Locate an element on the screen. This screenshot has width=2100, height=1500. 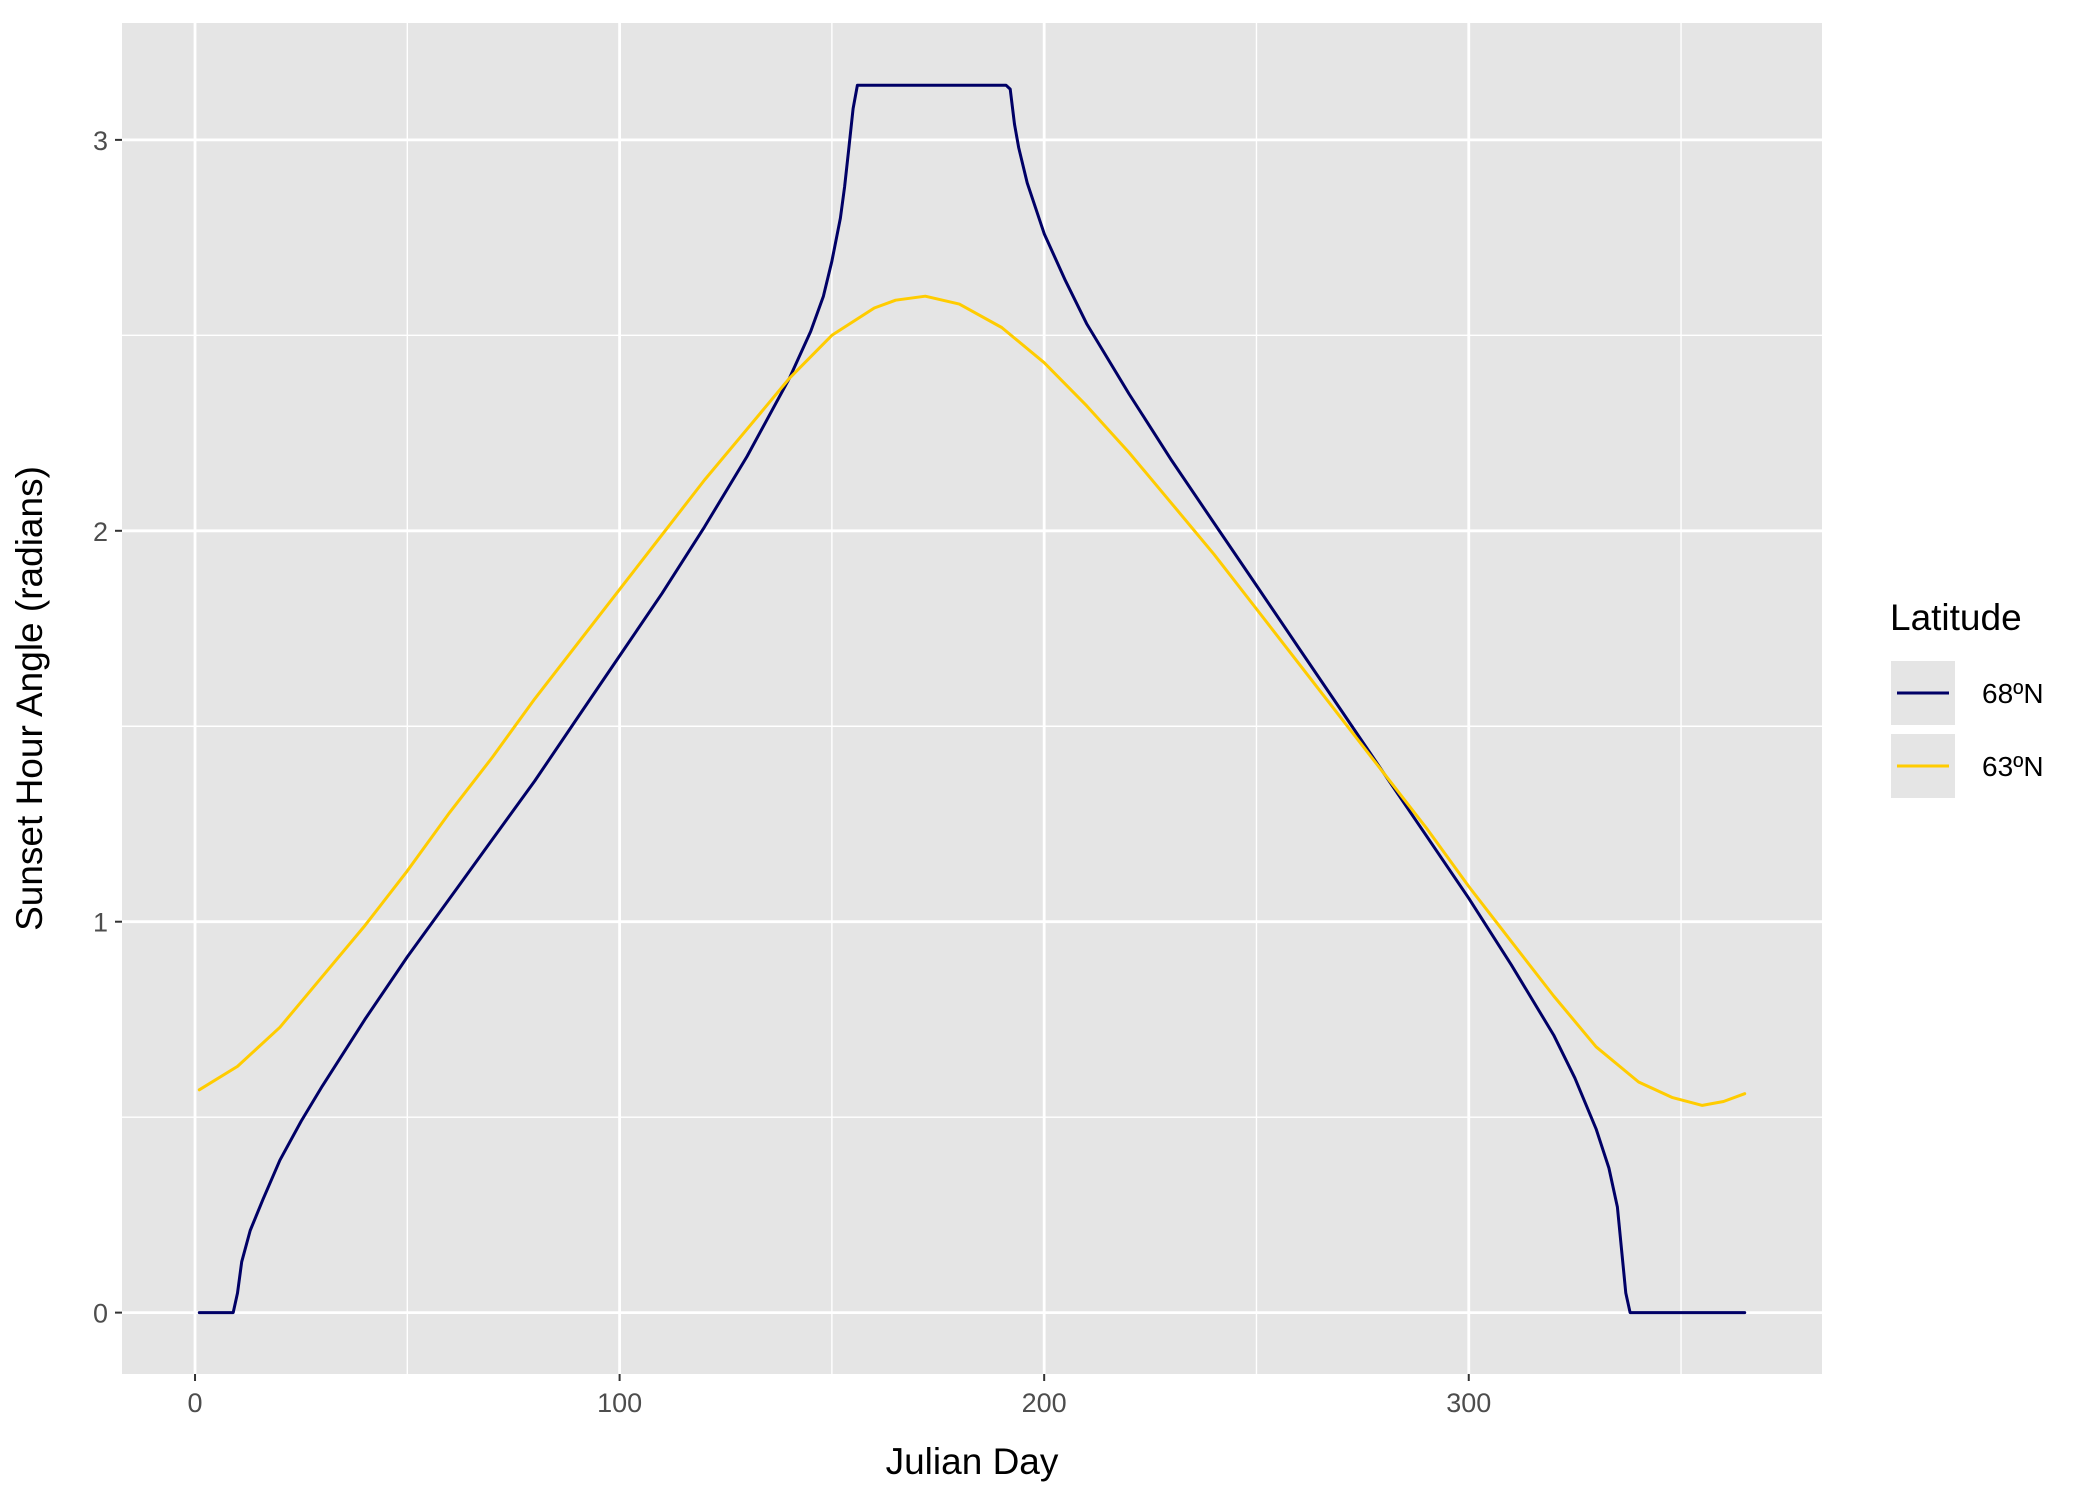
legend: Latitude 68ºN 63ºN is located at coordinates (1966, 698).